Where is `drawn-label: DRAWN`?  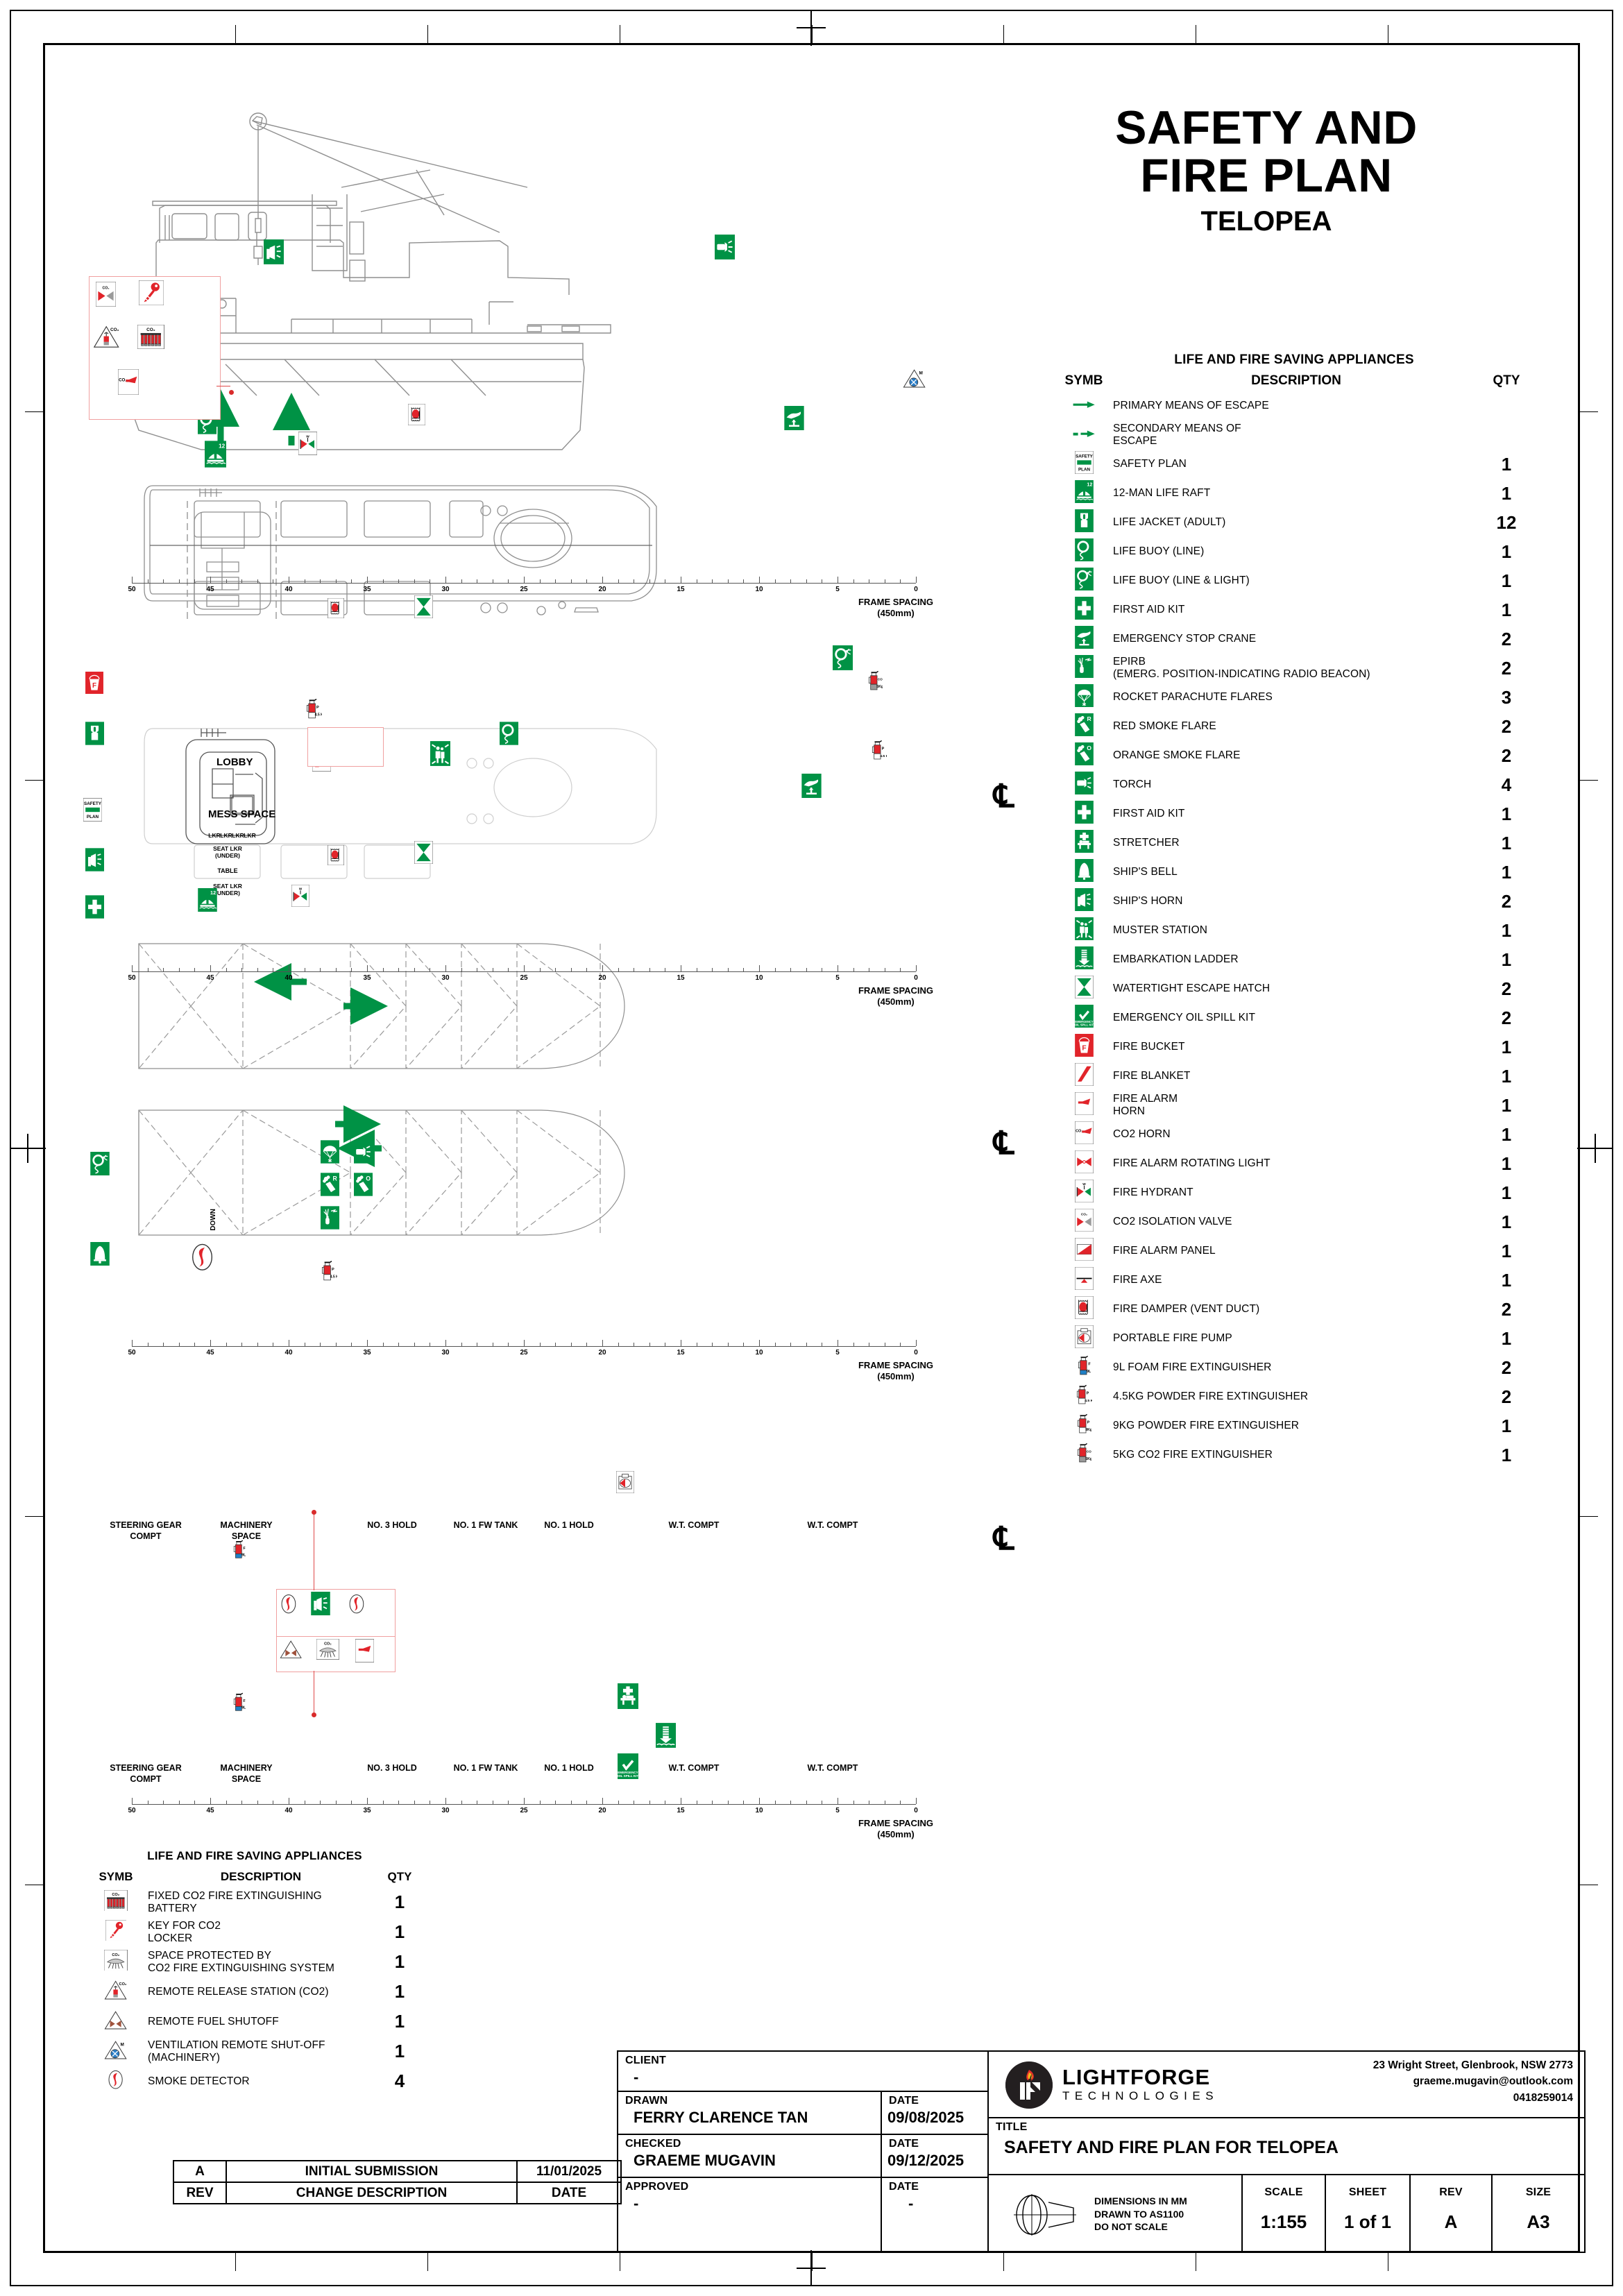 drawn-label: DRAWN is located at coordinates (646, 2101).